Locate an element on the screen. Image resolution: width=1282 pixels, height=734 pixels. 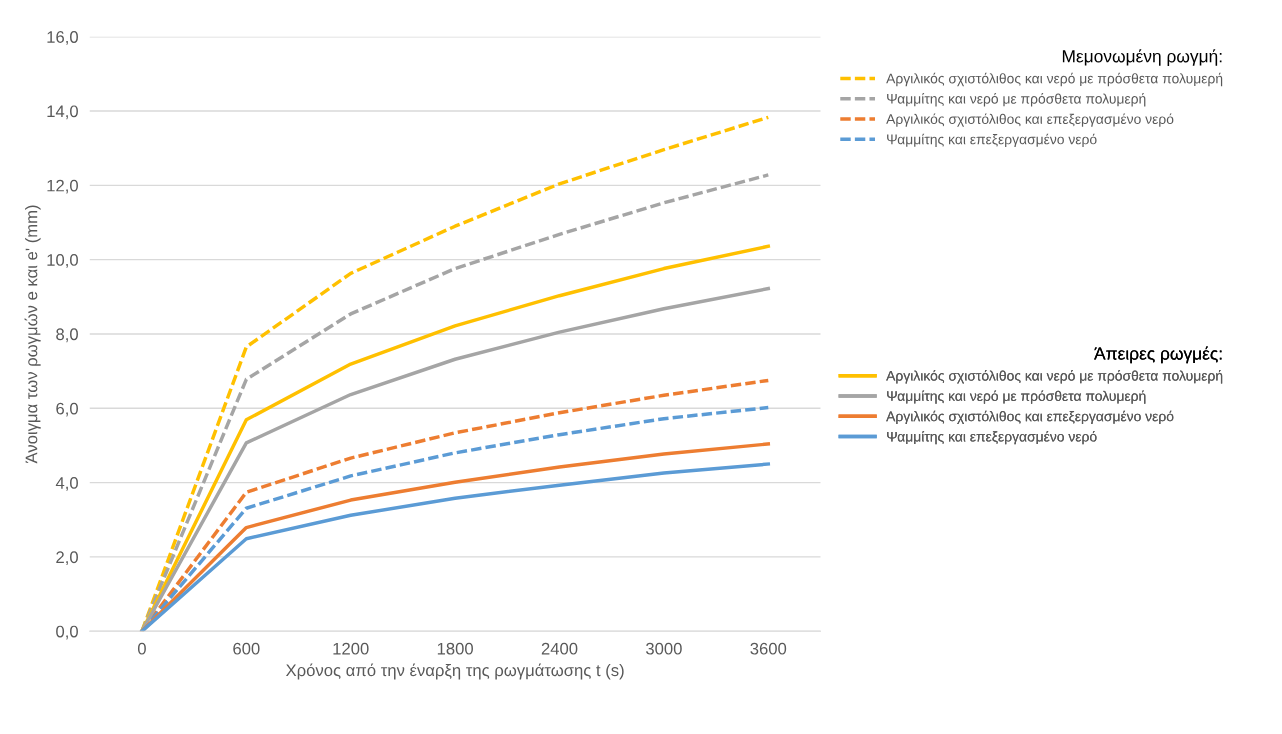
y-tick-label: 12,0 is located at coordinates (62, 186).